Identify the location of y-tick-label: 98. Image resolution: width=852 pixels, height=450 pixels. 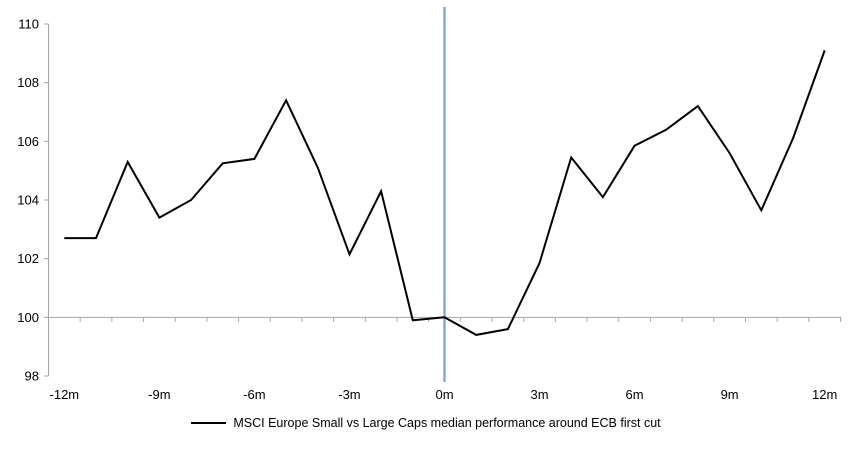
(32, 376).